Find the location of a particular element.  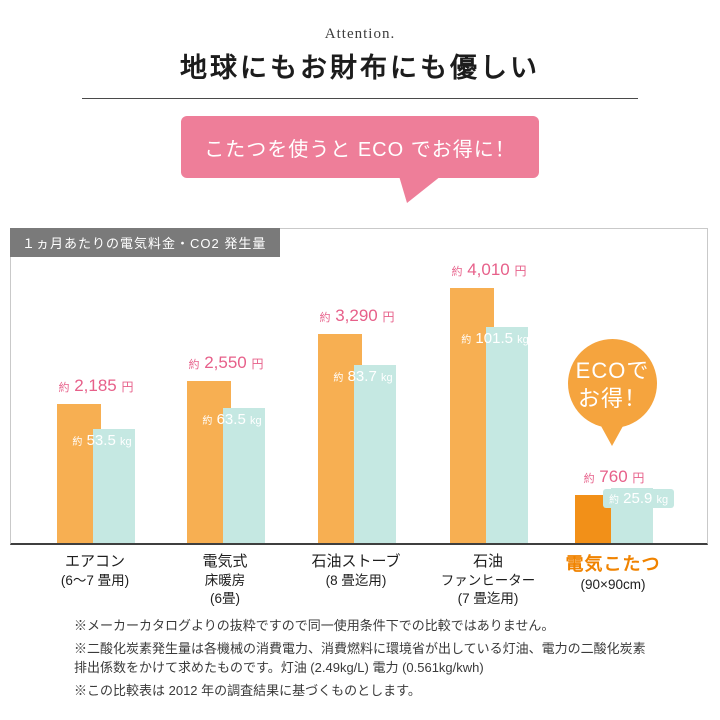

category-label-line: (8 畳迄用) is located at coordinates (356, 581).